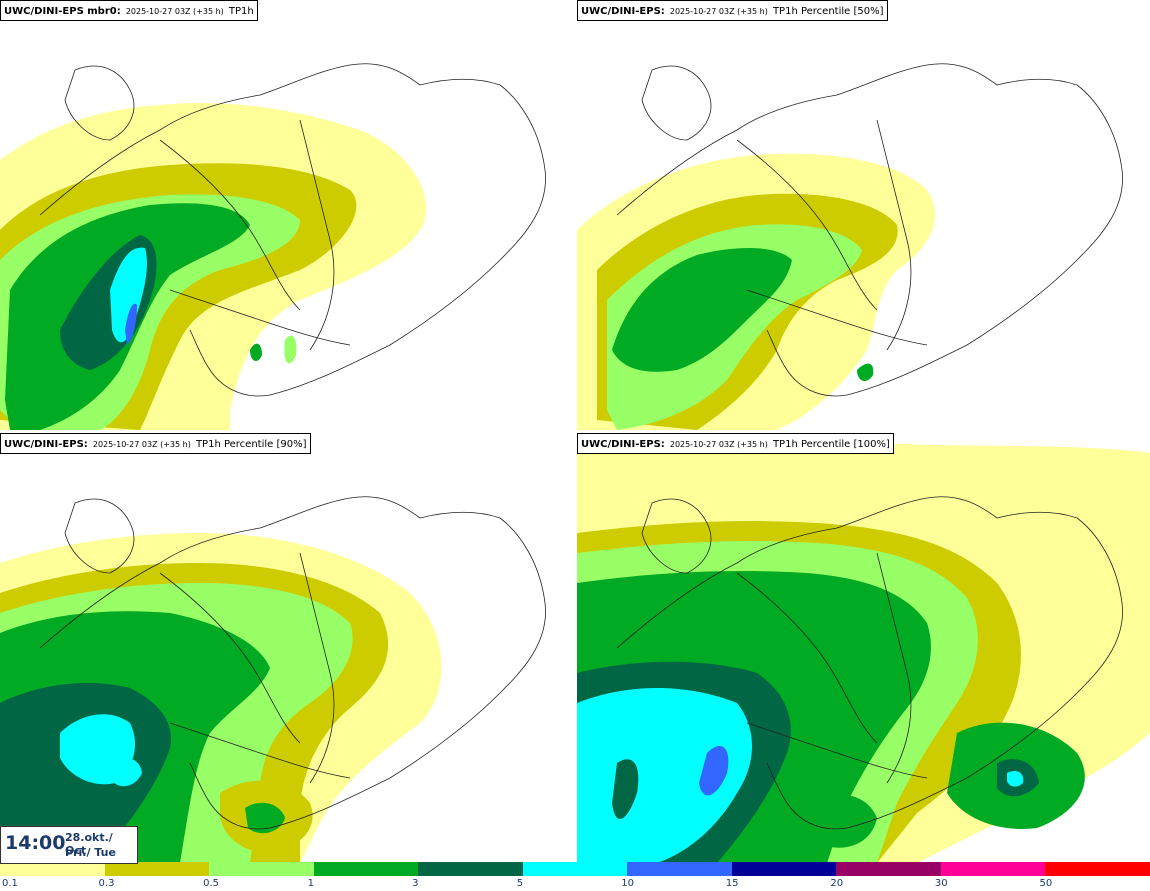  What do you see at coordinates (310, 883) in the screenshot?
I see `legend-label: 1` at bounding box center [310, 883].